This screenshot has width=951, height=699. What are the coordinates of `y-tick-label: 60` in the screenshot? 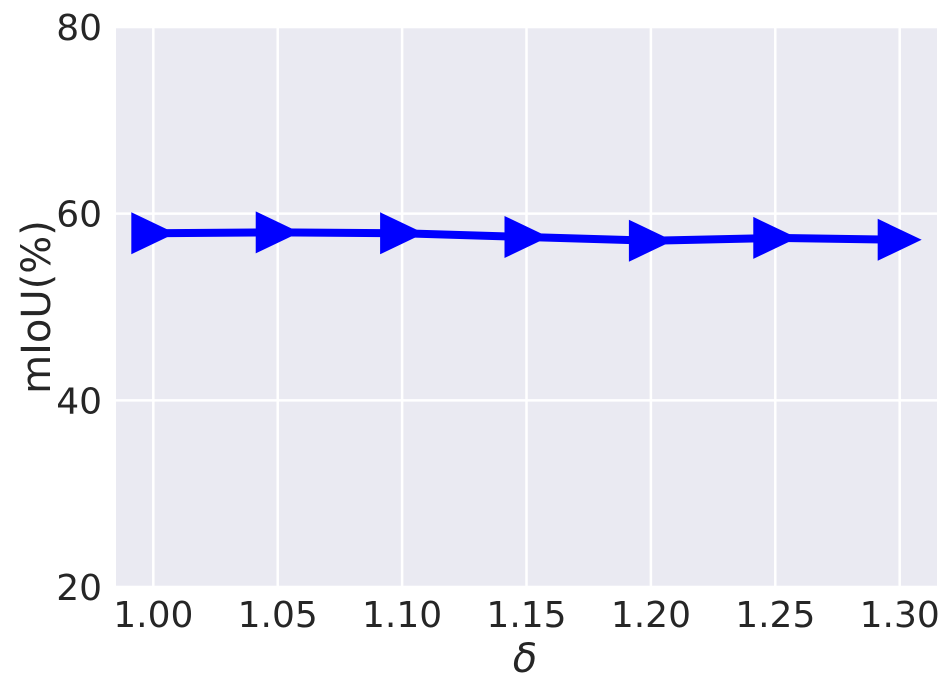 It's located at (79, 215).